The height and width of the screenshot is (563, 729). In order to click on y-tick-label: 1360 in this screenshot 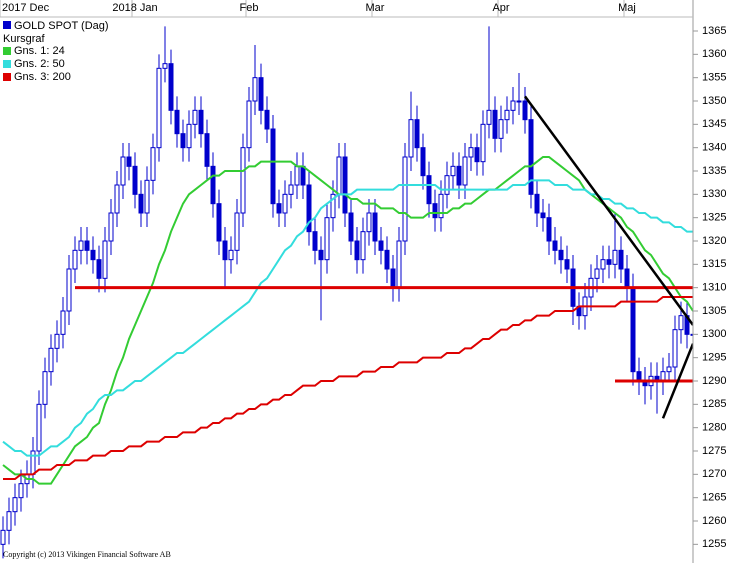, I will do `click(714, 54)`.